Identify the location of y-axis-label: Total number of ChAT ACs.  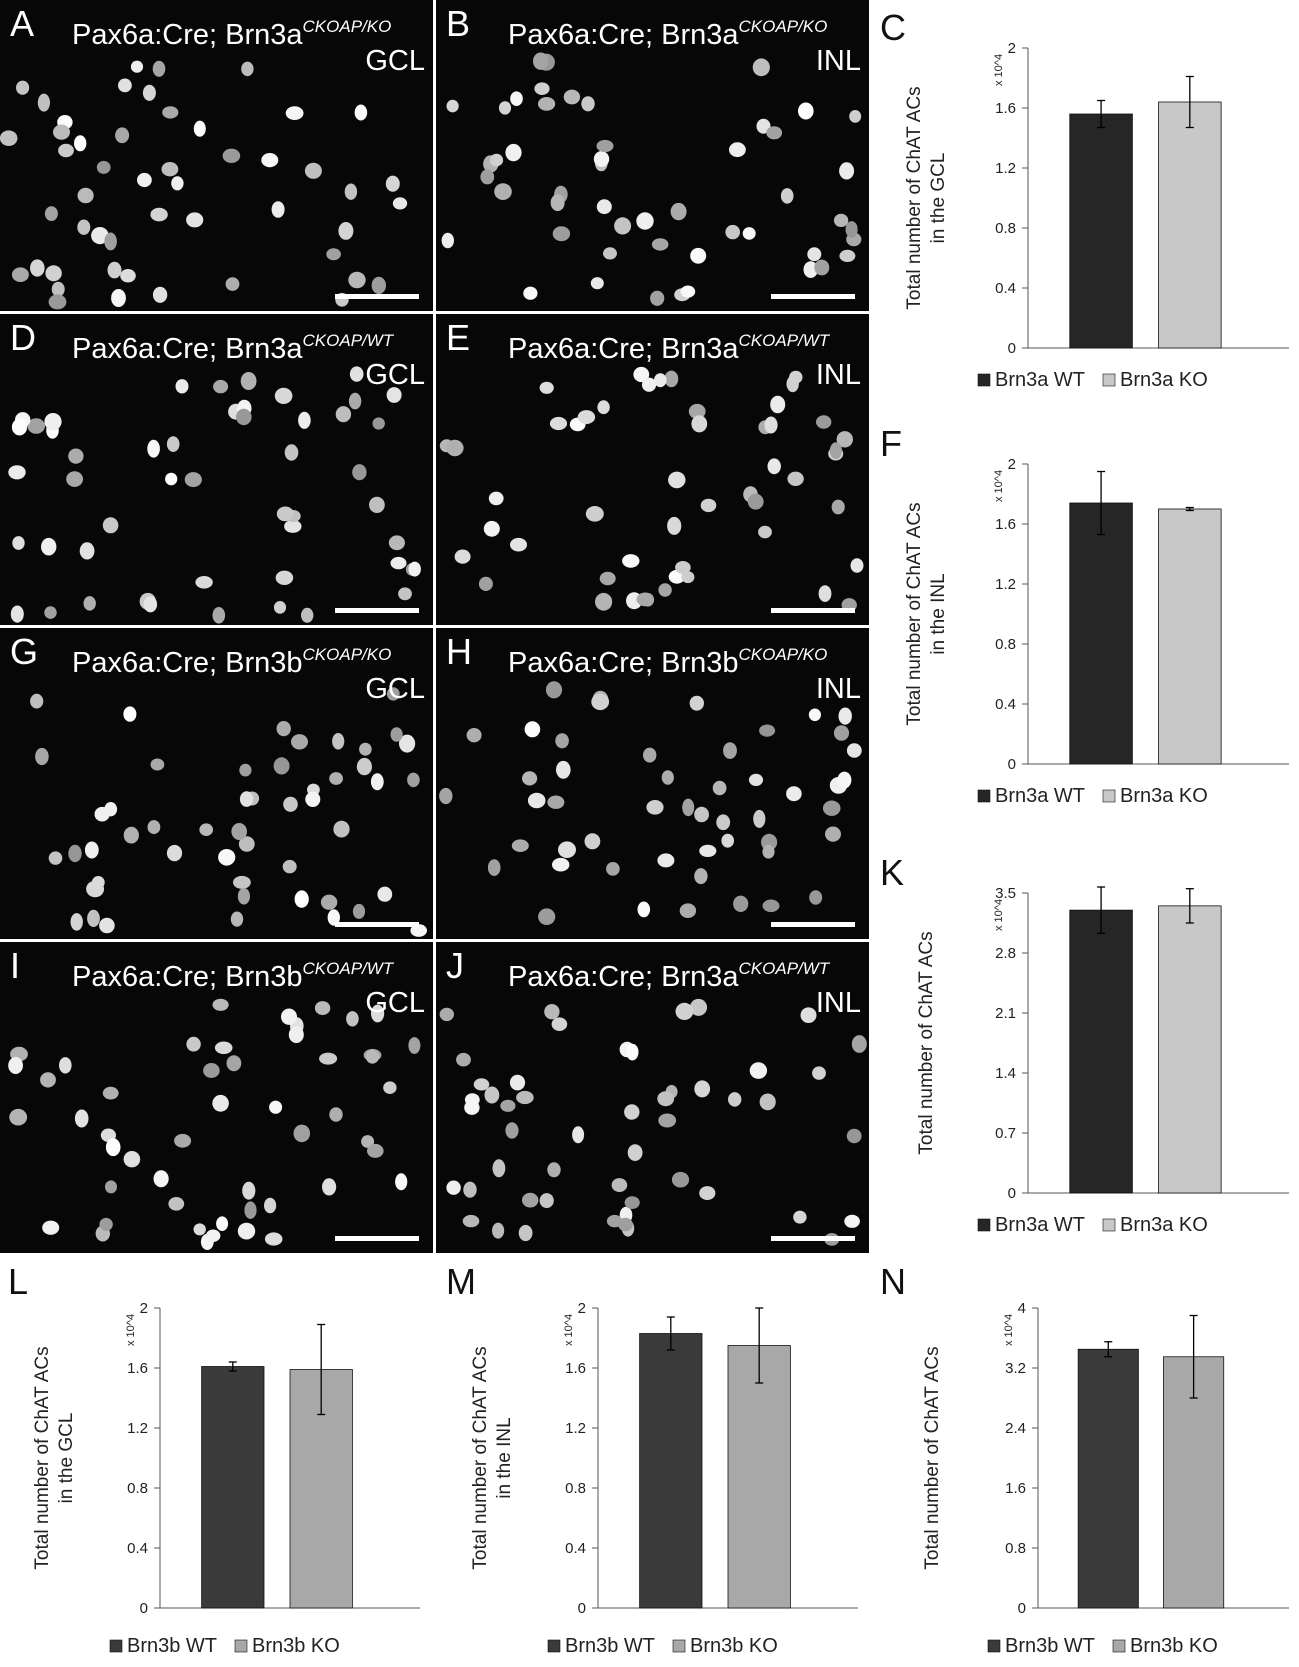
(932, 1457).